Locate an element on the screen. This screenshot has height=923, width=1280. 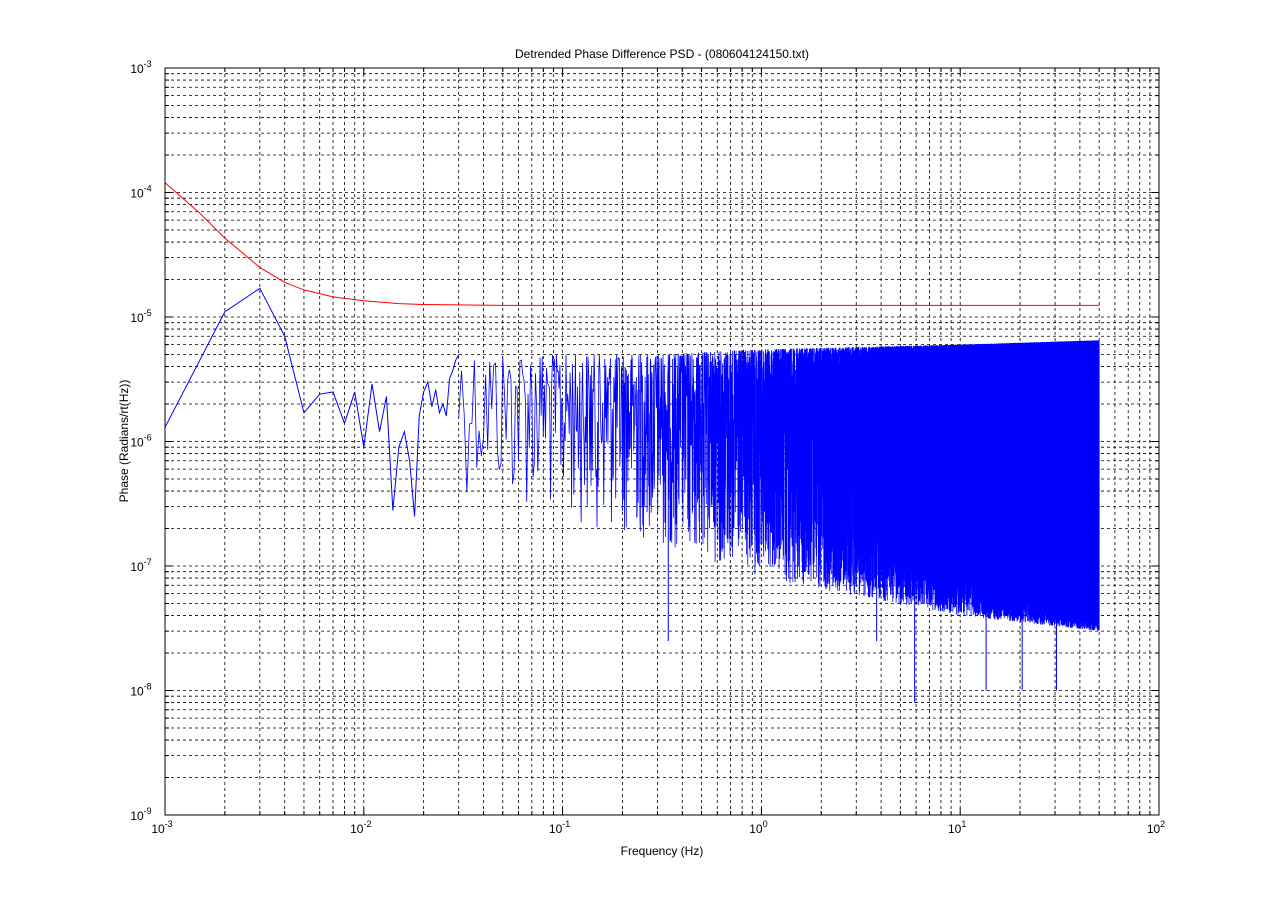
y-tick-label: 10⁻⁸ is located at coordinates (140, 690).